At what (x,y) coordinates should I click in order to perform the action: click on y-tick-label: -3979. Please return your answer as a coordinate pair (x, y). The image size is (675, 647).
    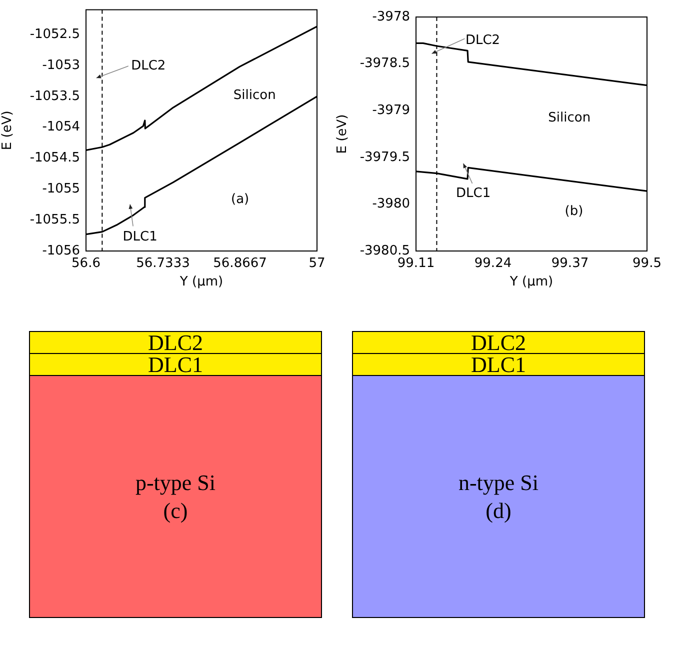
    Looking at the image, I should click on (391, 110).